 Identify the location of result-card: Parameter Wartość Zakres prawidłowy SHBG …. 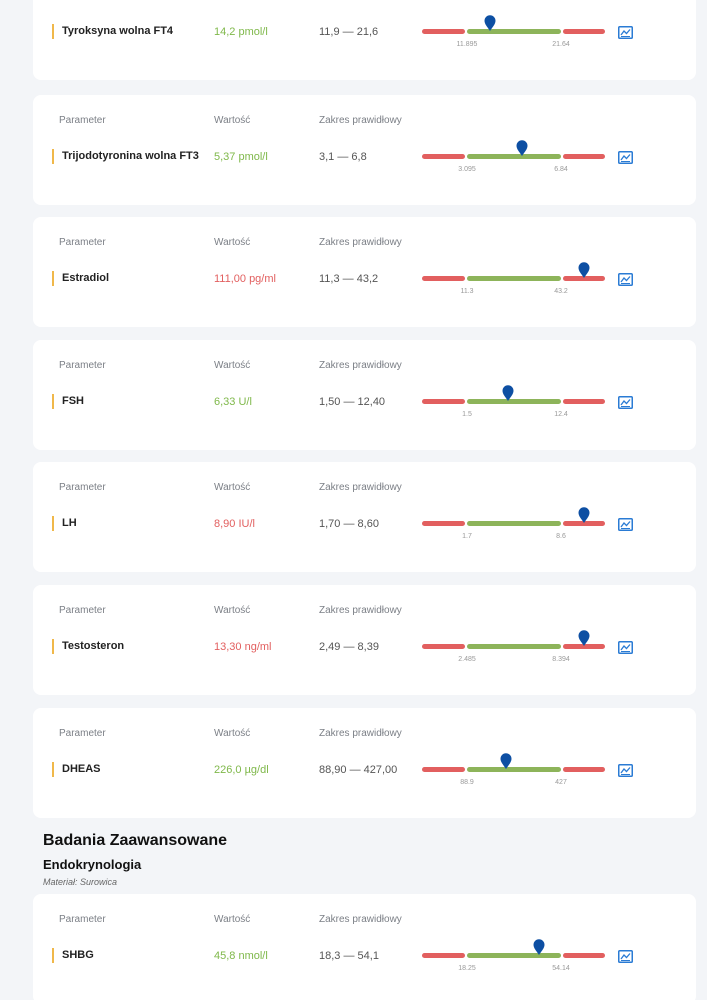
(364, 947).